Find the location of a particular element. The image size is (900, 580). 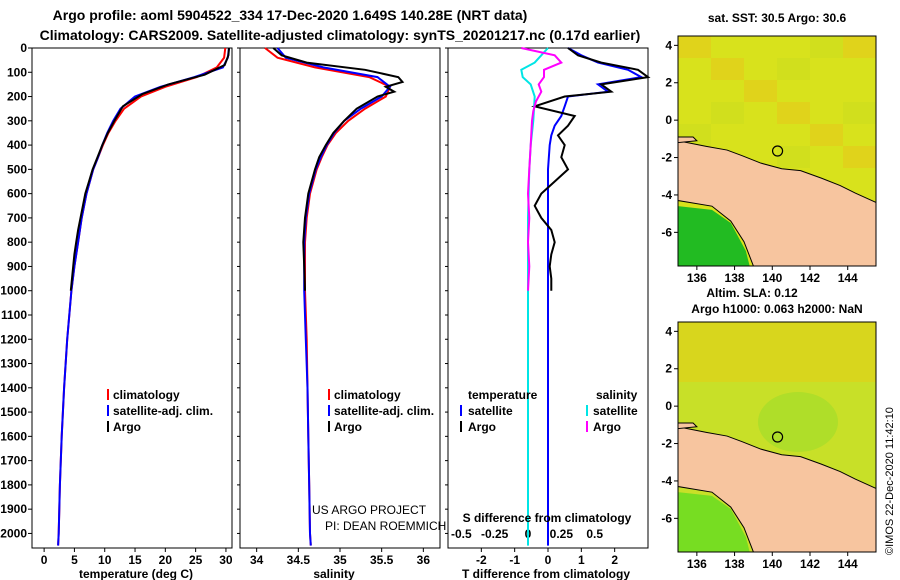

depth-tick-label: 800 is located at coordinates (17, 242).